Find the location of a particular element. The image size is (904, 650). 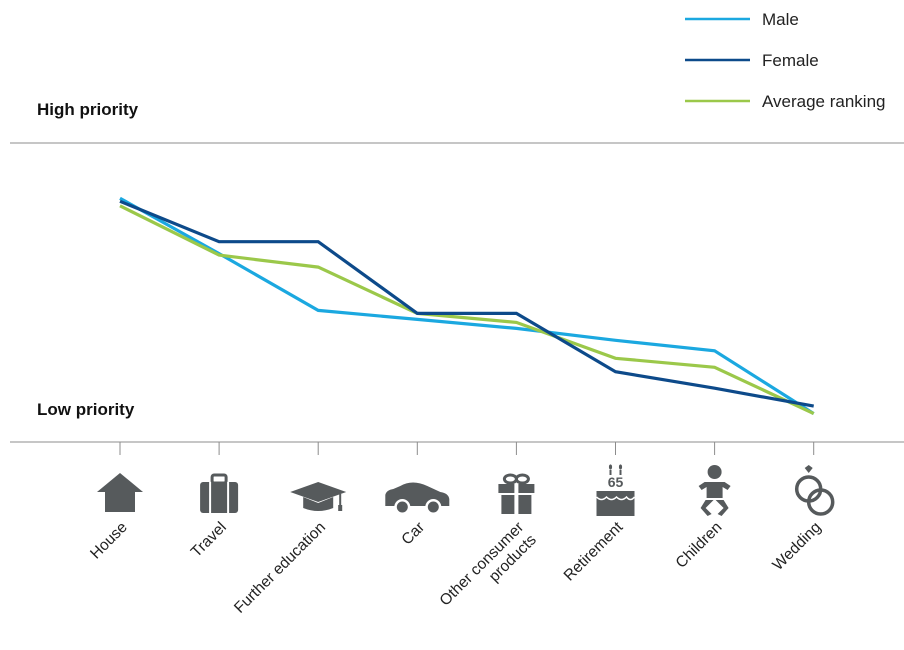

birthday-cake-icon: 65 is located at coordinates (615, 490).